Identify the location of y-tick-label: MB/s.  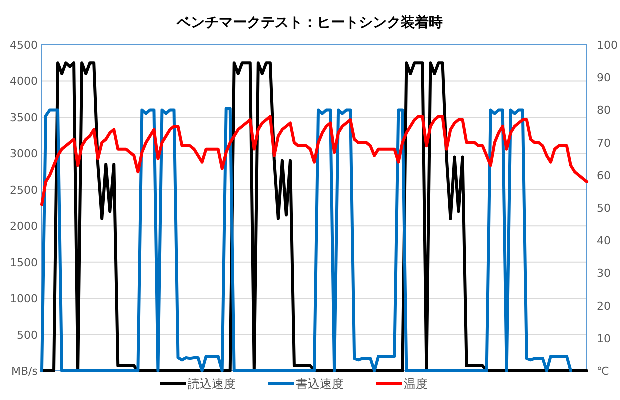
(25, 371).